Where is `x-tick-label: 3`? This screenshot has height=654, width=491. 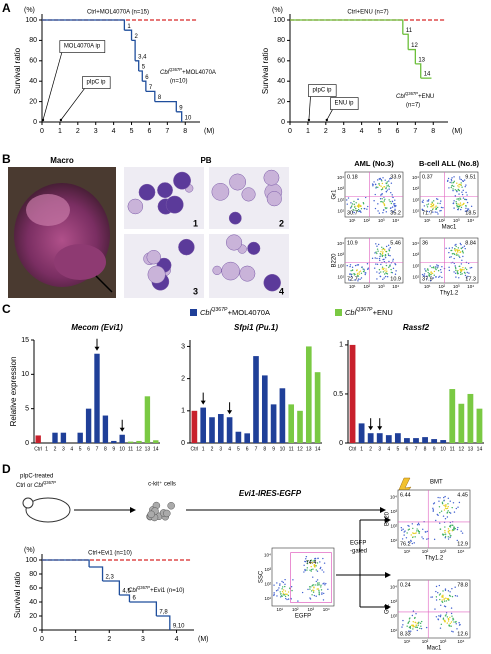 x-tick-label: 3 is located at coordinates (143, 639).